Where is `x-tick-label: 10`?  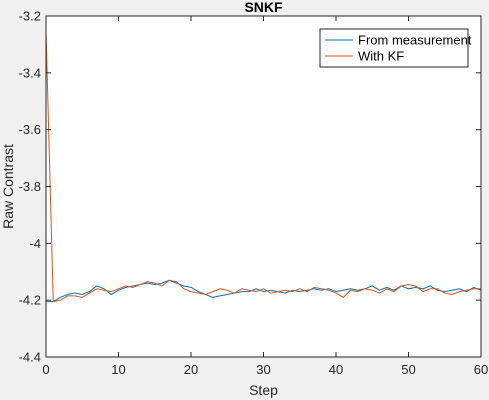 x-tick-label: 10 is located at coordinates (118, 369).